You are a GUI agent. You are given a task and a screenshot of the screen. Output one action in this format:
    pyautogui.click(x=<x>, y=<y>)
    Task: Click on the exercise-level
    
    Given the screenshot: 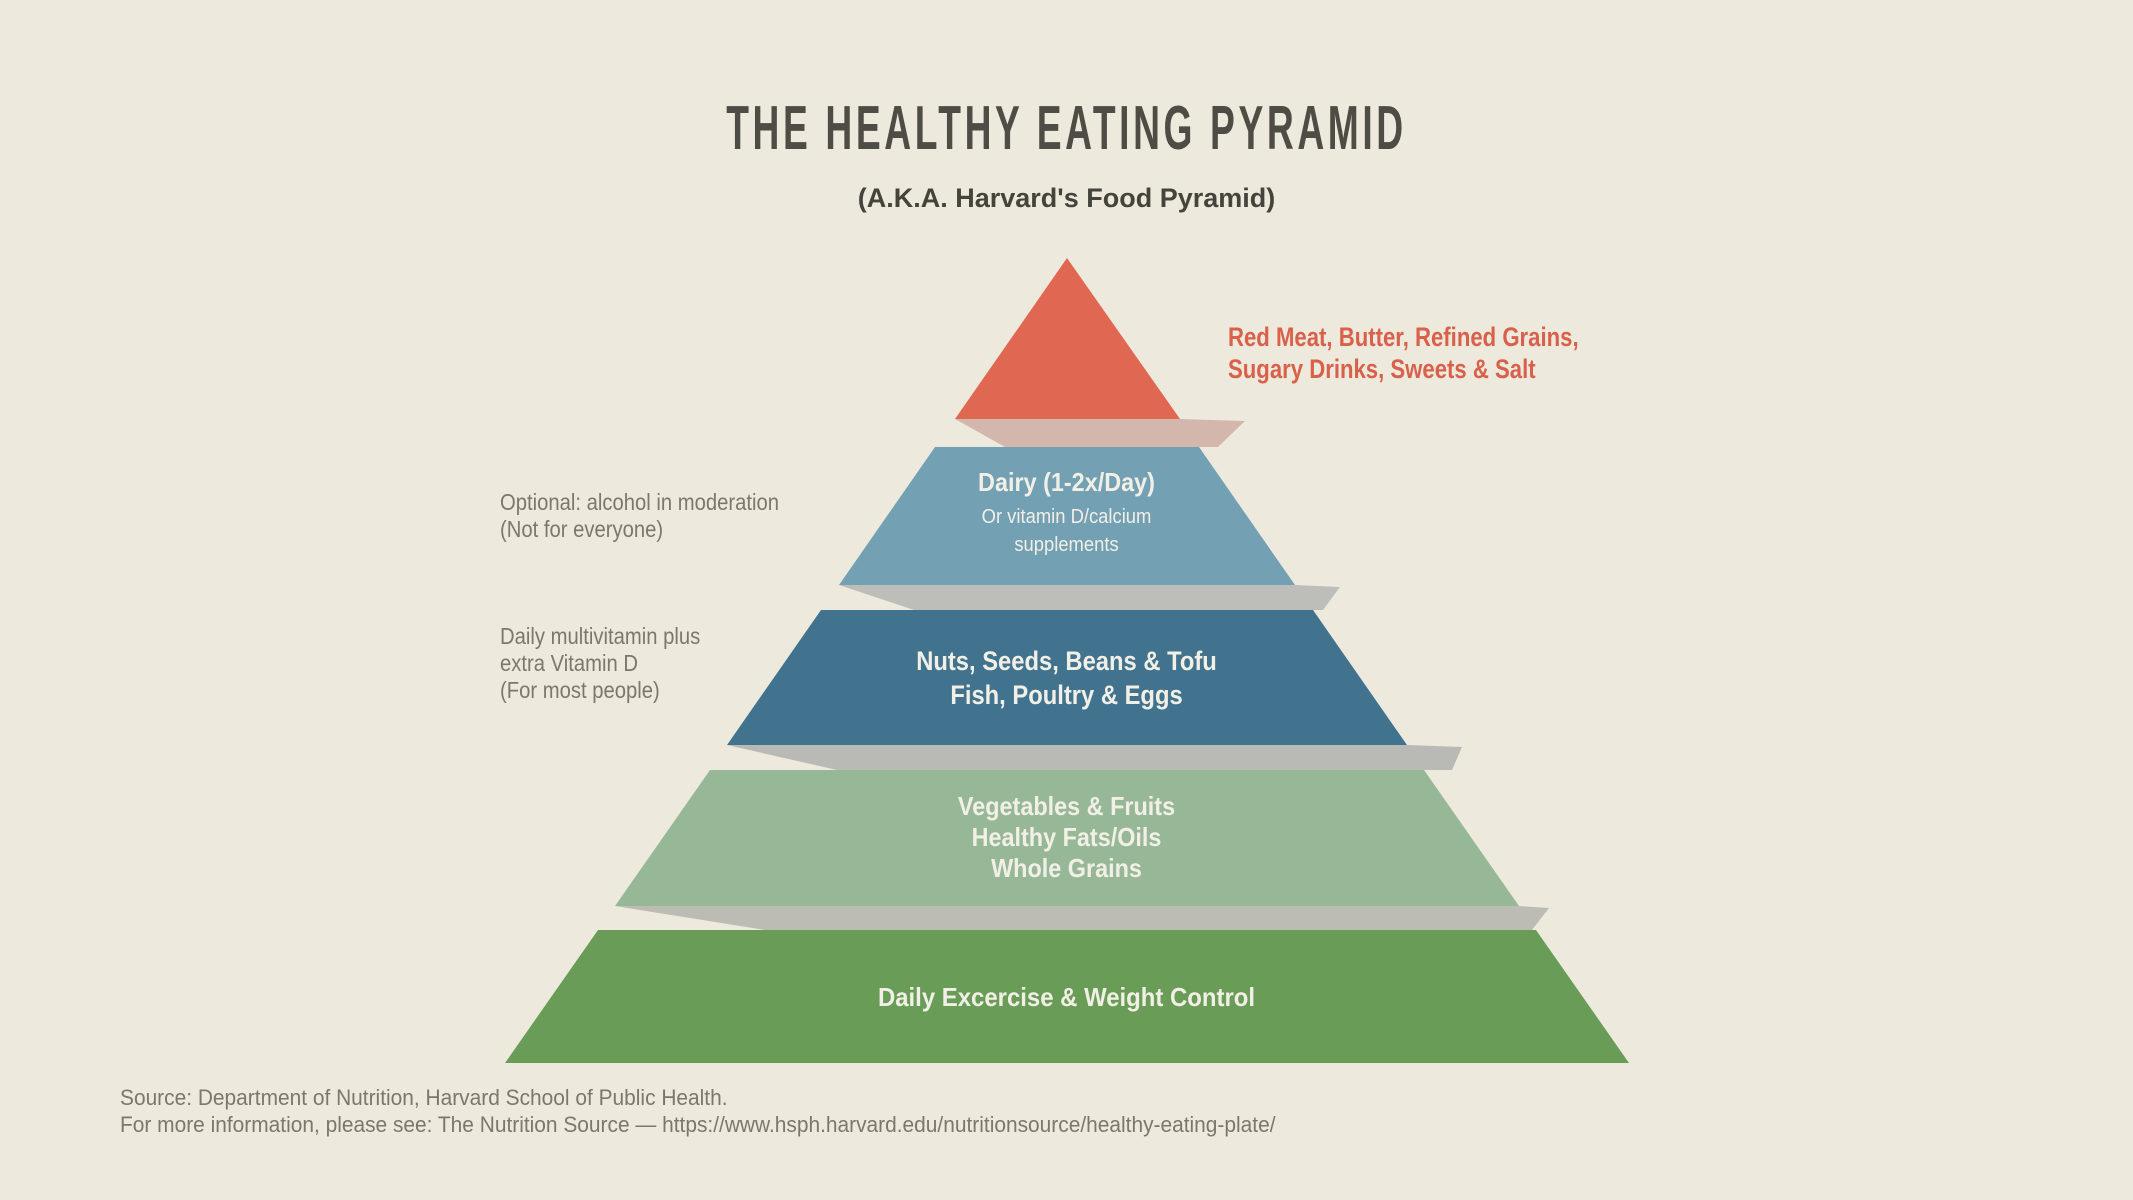 What is the action you would take?
    pyautogui.click(x=1067, y=996)
    